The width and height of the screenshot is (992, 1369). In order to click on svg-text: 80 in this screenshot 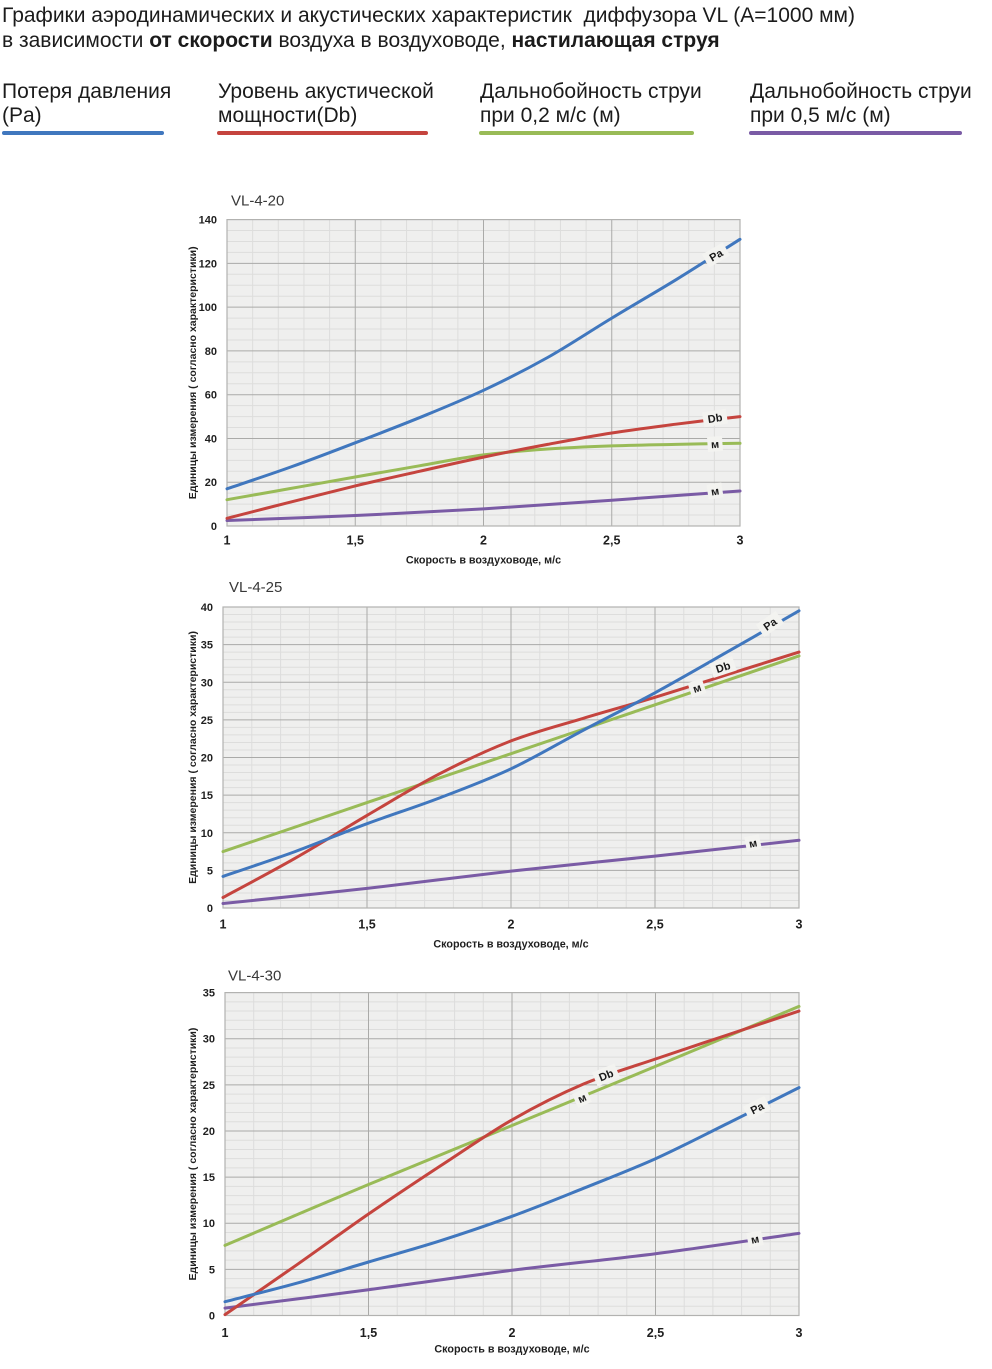, I will do `click(211, 352)`.